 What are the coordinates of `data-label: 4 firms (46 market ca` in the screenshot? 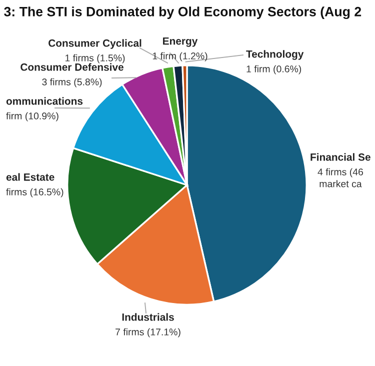 It's located at (340, 178).